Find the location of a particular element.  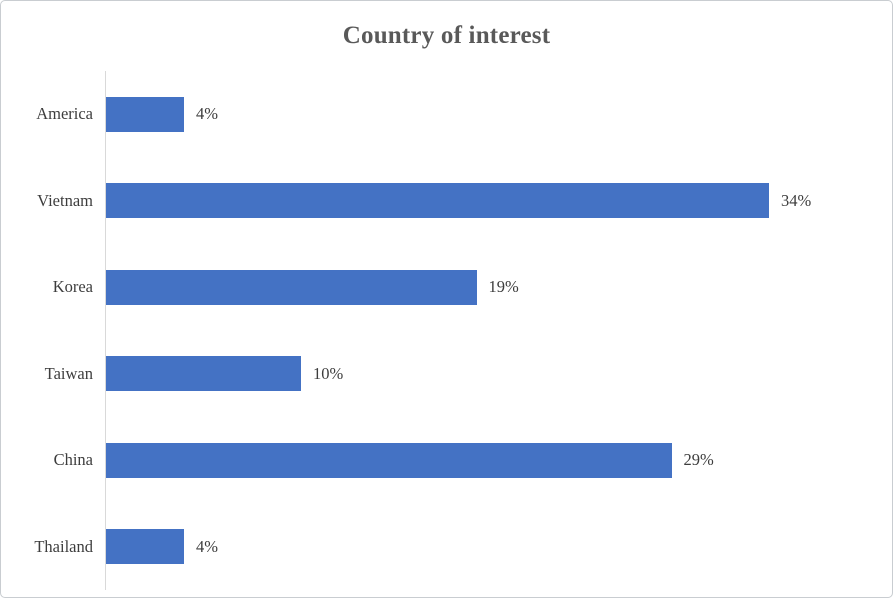

plot-area-row: 29% is located at coordinates (498, 460).